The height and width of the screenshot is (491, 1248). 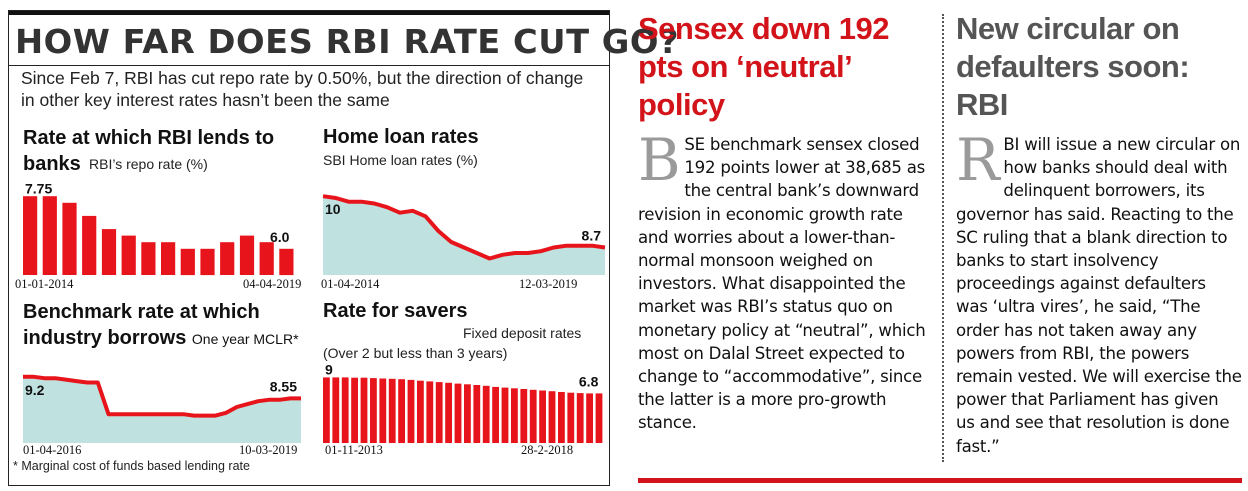 I want to click on mclr-area, so click(x=162, y=409).